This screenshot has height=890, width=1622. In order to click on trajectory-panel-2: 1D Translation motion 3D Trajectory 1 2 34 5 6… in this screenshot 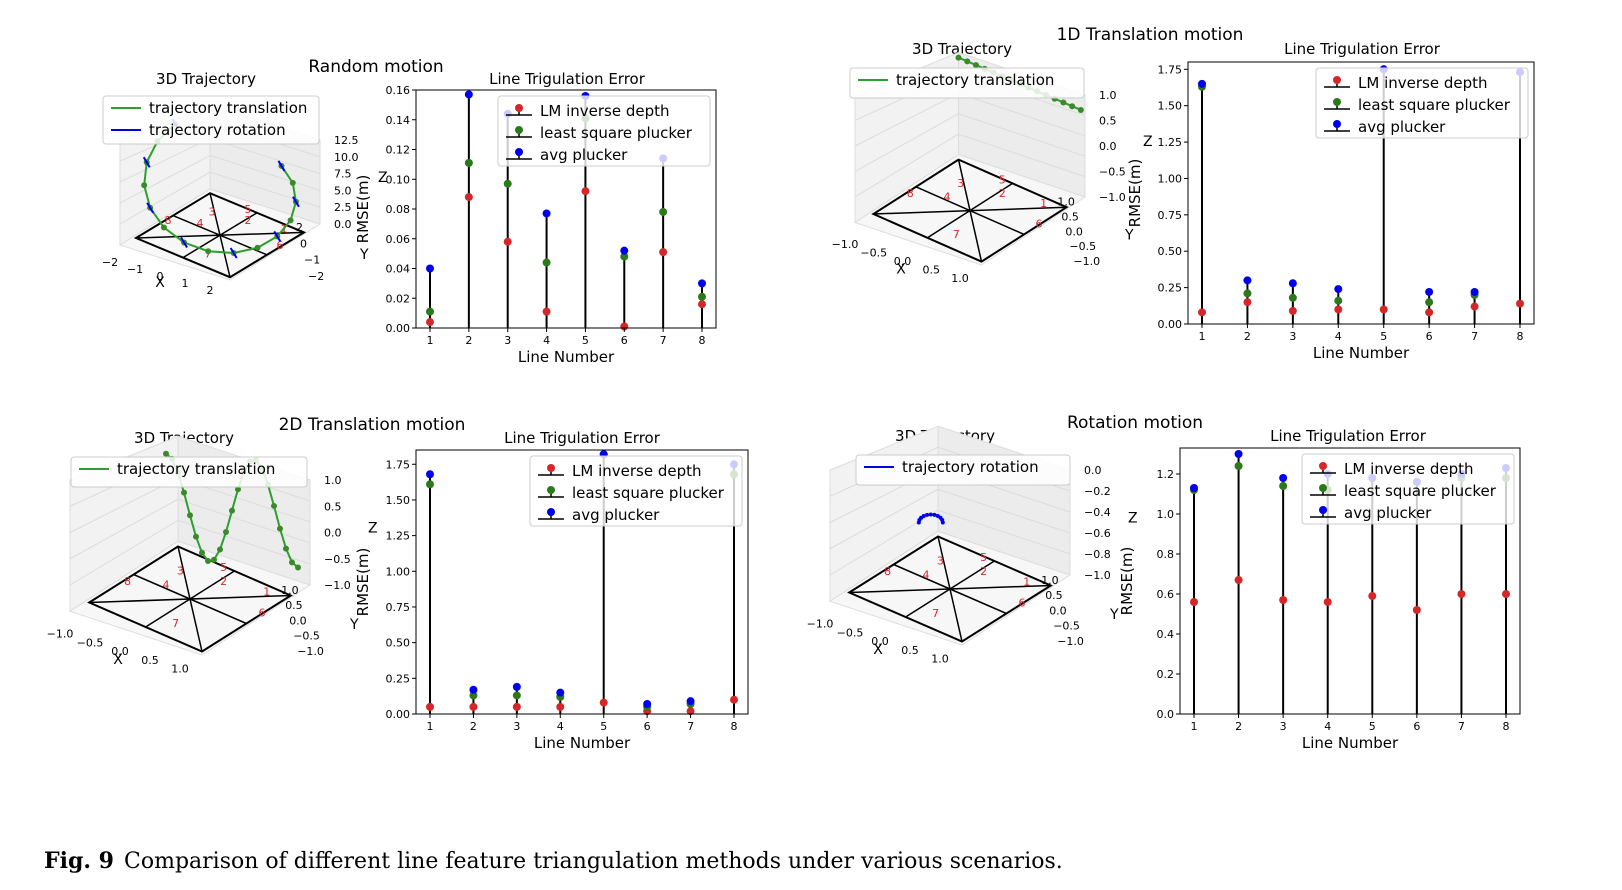, I will do `click(1038, 155)`.